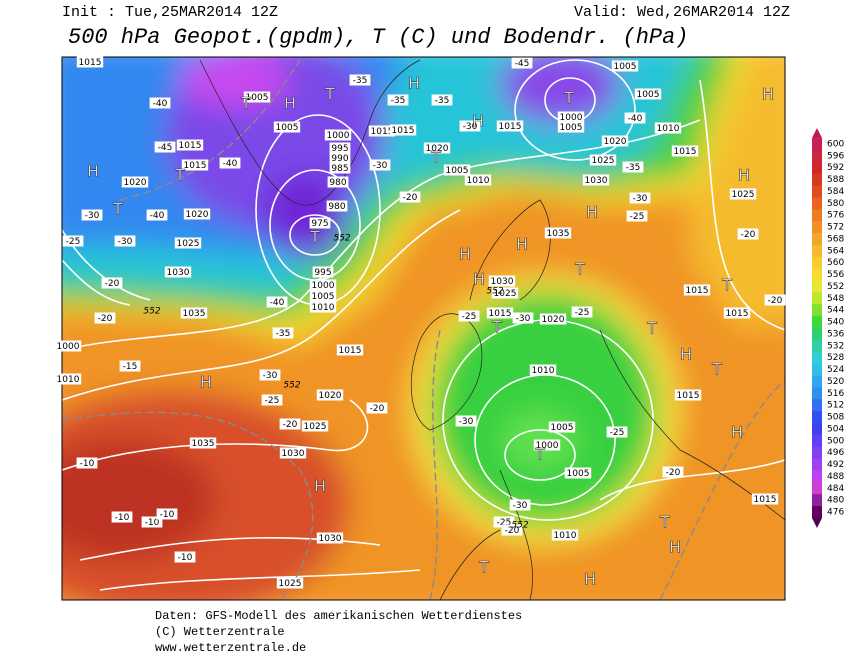 The width and height of the screenshot is (850, 662). What do you see at coordinates (835, 453) in the screenshot?
I see `colorbar-tick-label: 496` at bounding box center [835, 453].